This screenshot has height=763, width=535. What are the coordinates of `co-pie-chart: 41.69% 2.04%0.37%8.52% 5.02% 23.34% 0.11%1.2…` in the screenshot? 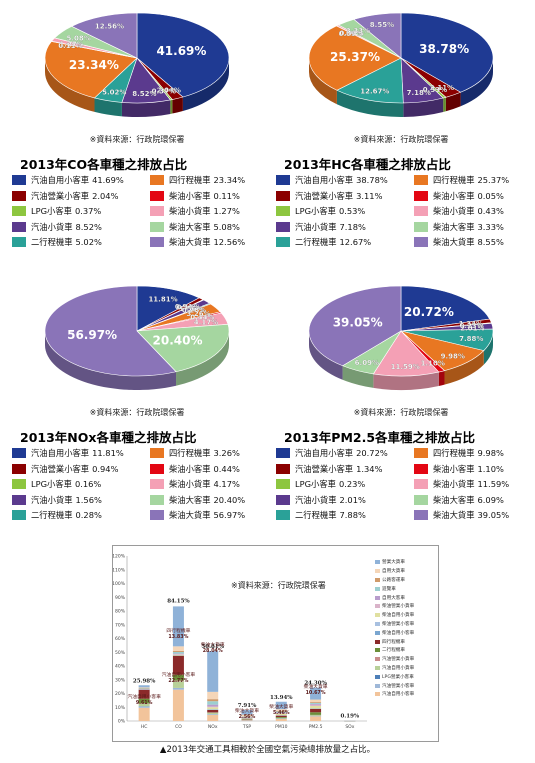 It's located at (137, 64).